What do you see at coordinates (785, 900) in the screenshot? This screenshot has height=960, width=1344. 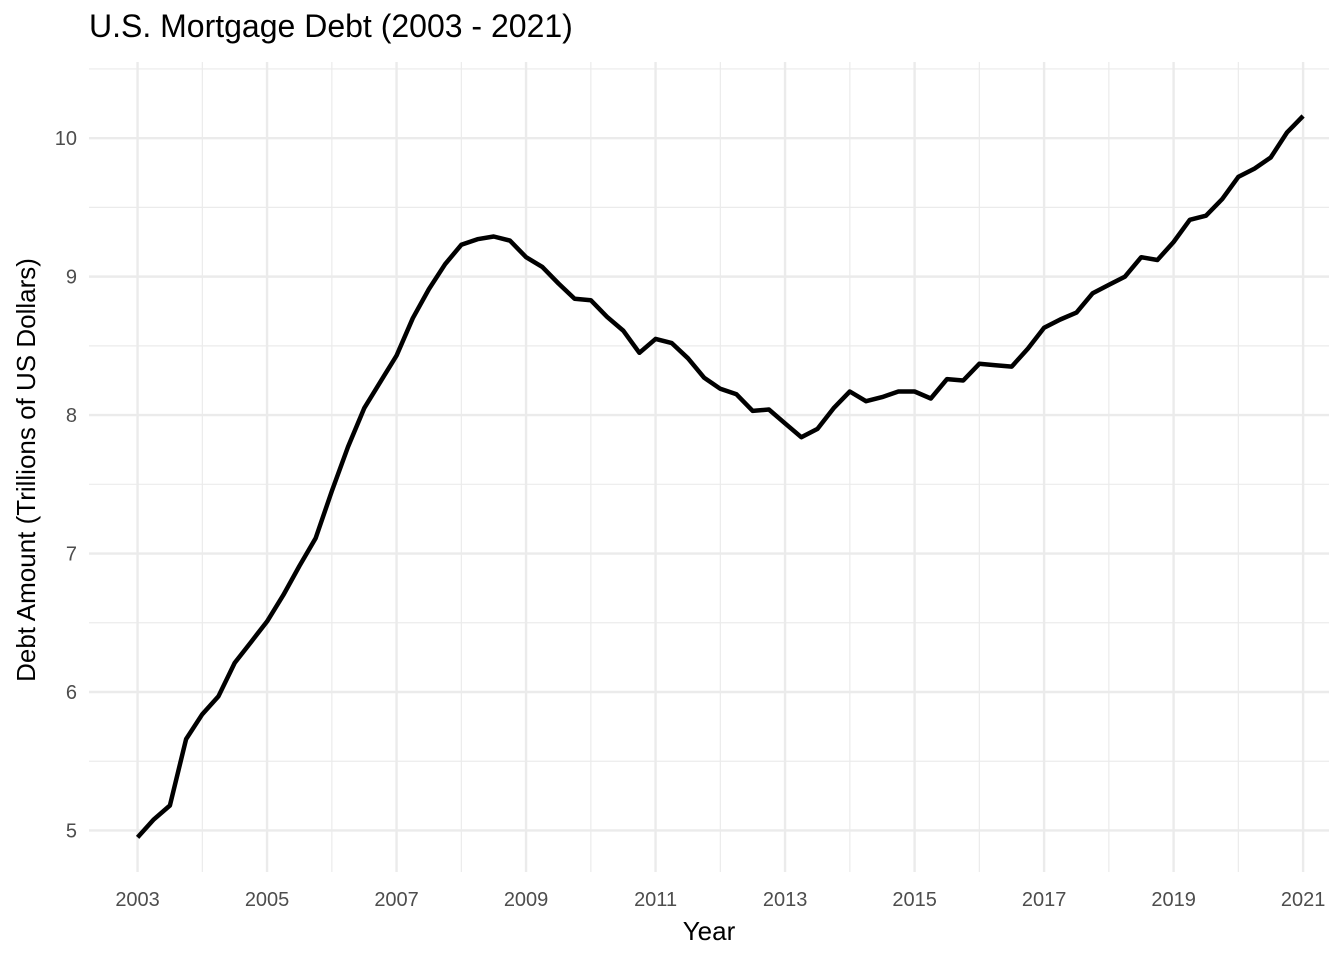 I see `x-tick-label: 2013` at bounding box center [785, 900].